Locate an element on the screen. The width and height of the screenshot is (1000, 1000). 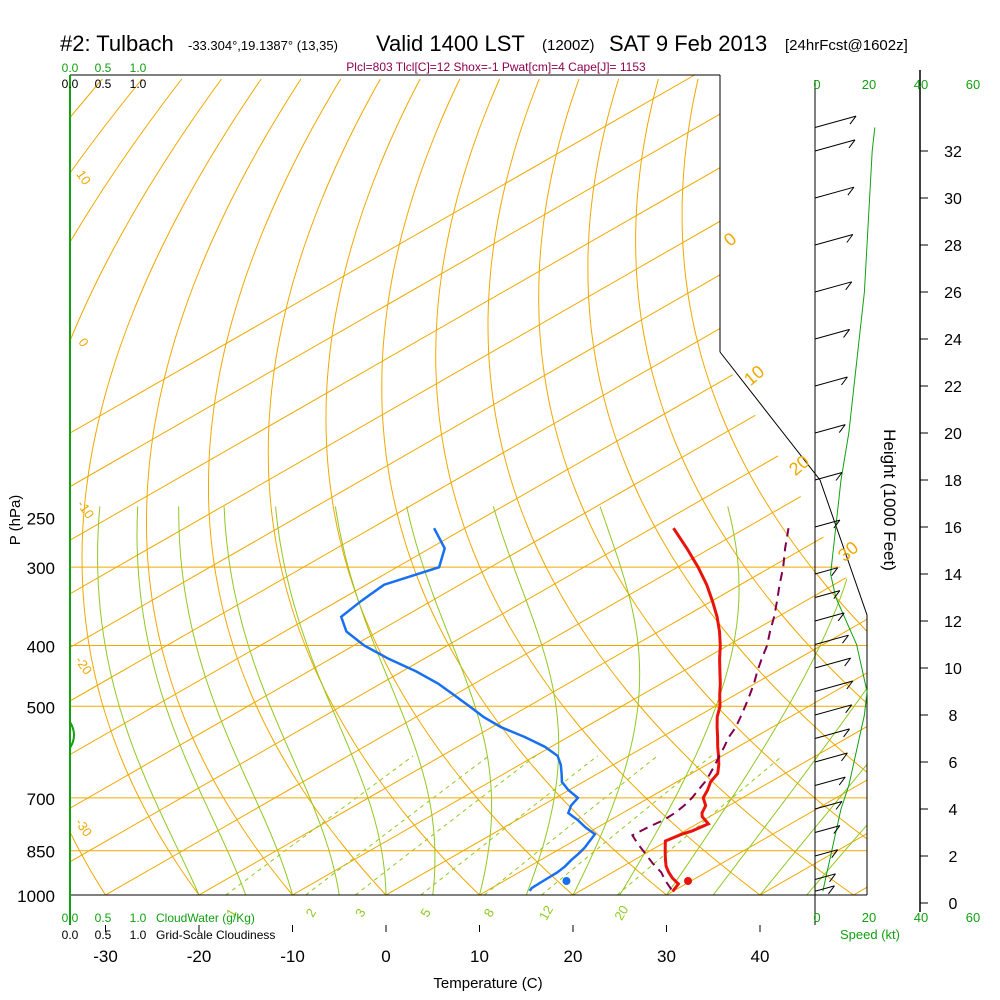
mixing-ratio-label: 3 is located at coordinates (360, 913).